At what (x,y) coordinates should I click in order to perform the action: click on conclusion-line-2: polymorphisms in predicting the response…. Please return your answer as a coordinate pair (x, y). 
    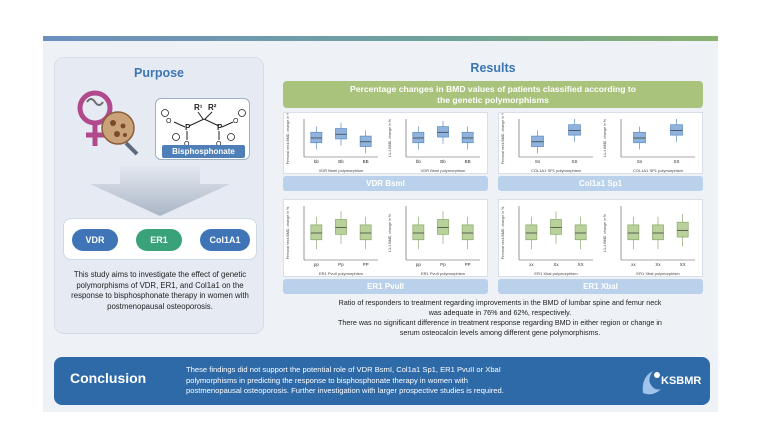
    Looking at the image, I should click on (327, 380).